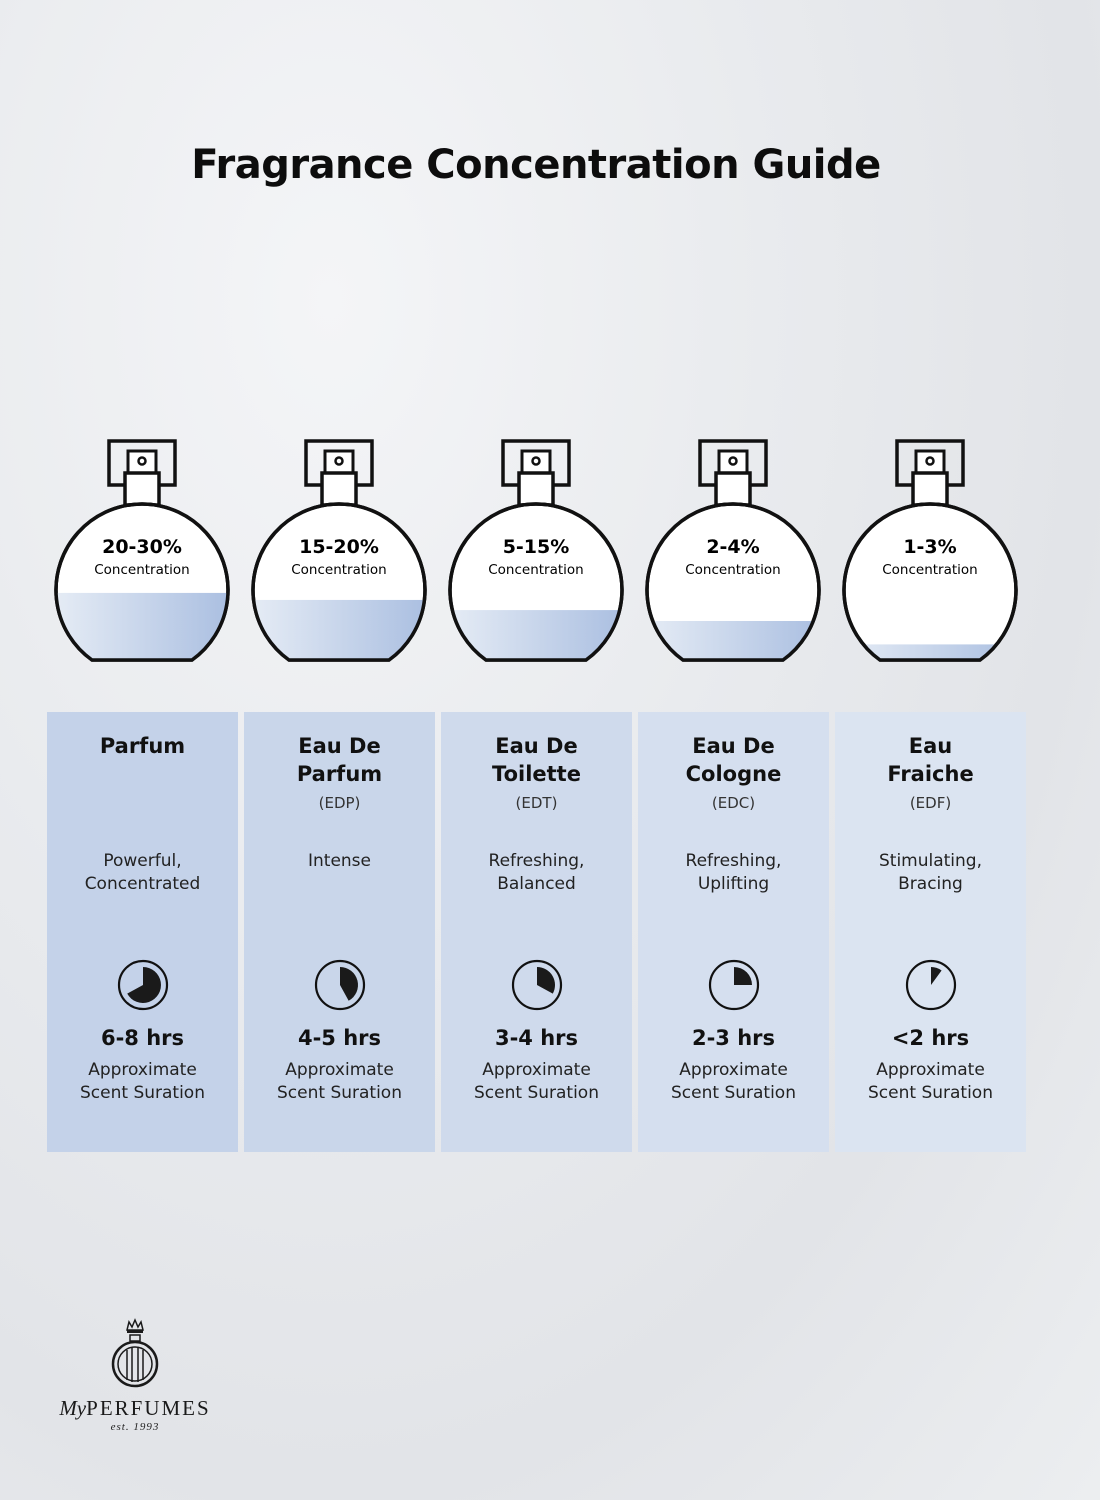 The height and width of the screenshot is (1500, 1100). Describe the element at coordinates (930, 803) in the screenshot. I see `fragrance-abbreviation: (EDF)` at that location.